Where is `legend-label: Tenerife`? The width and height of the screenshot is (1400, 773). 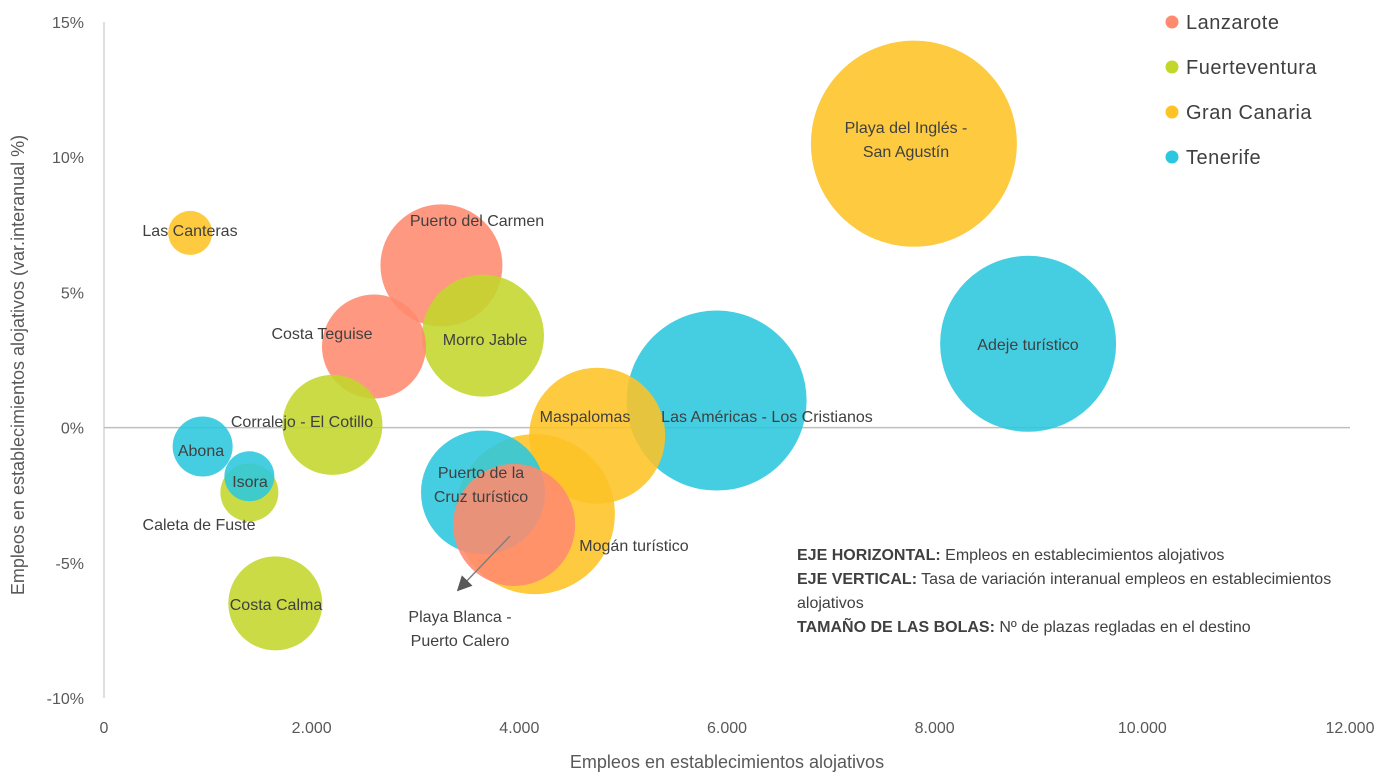 legend-label: Tenerife is located at coordinates (1223, 158).